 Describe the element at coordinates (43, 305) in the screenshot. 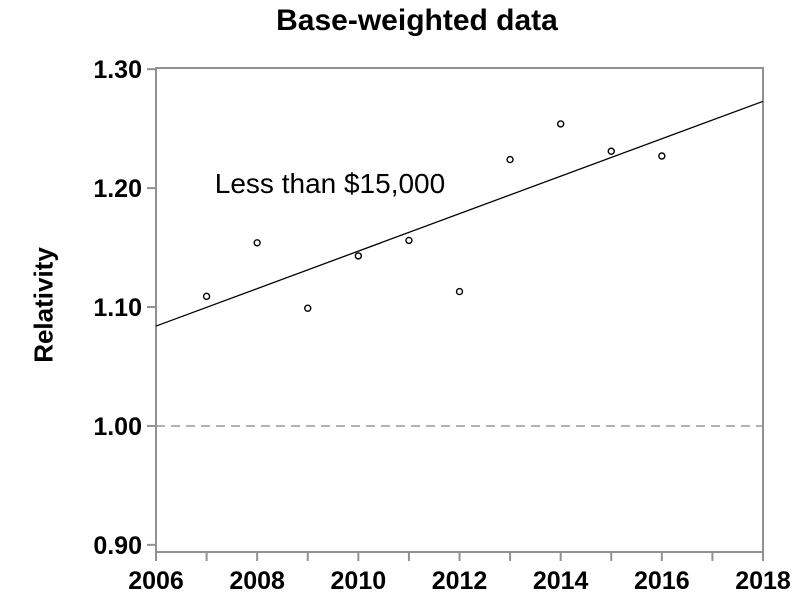

I see `y-axis-title: Relativity` at that location.